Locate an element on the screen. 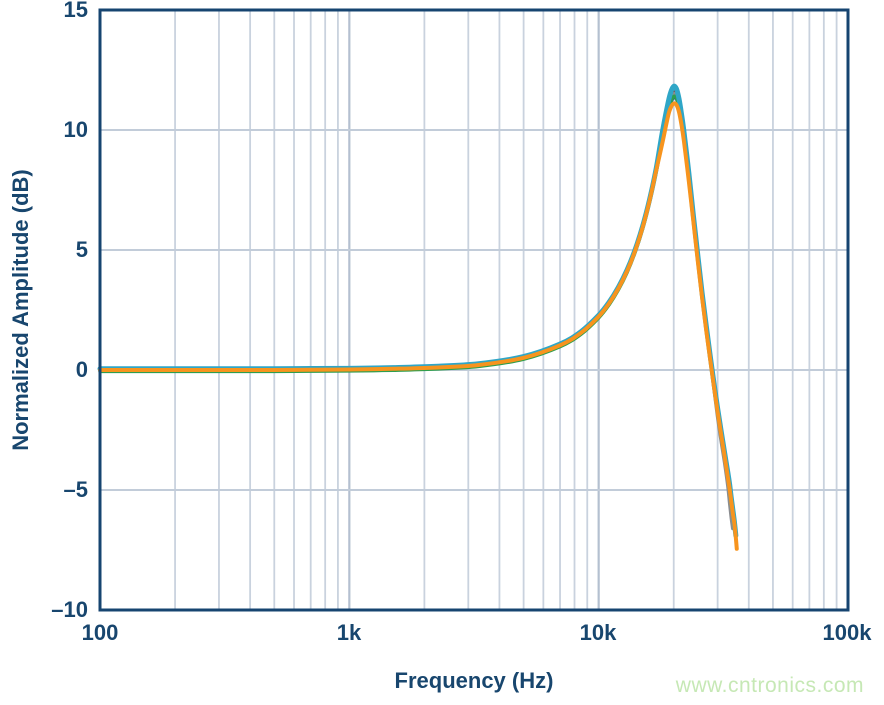  y-tick-neg10: –10 is located at coordinates (69, 609).